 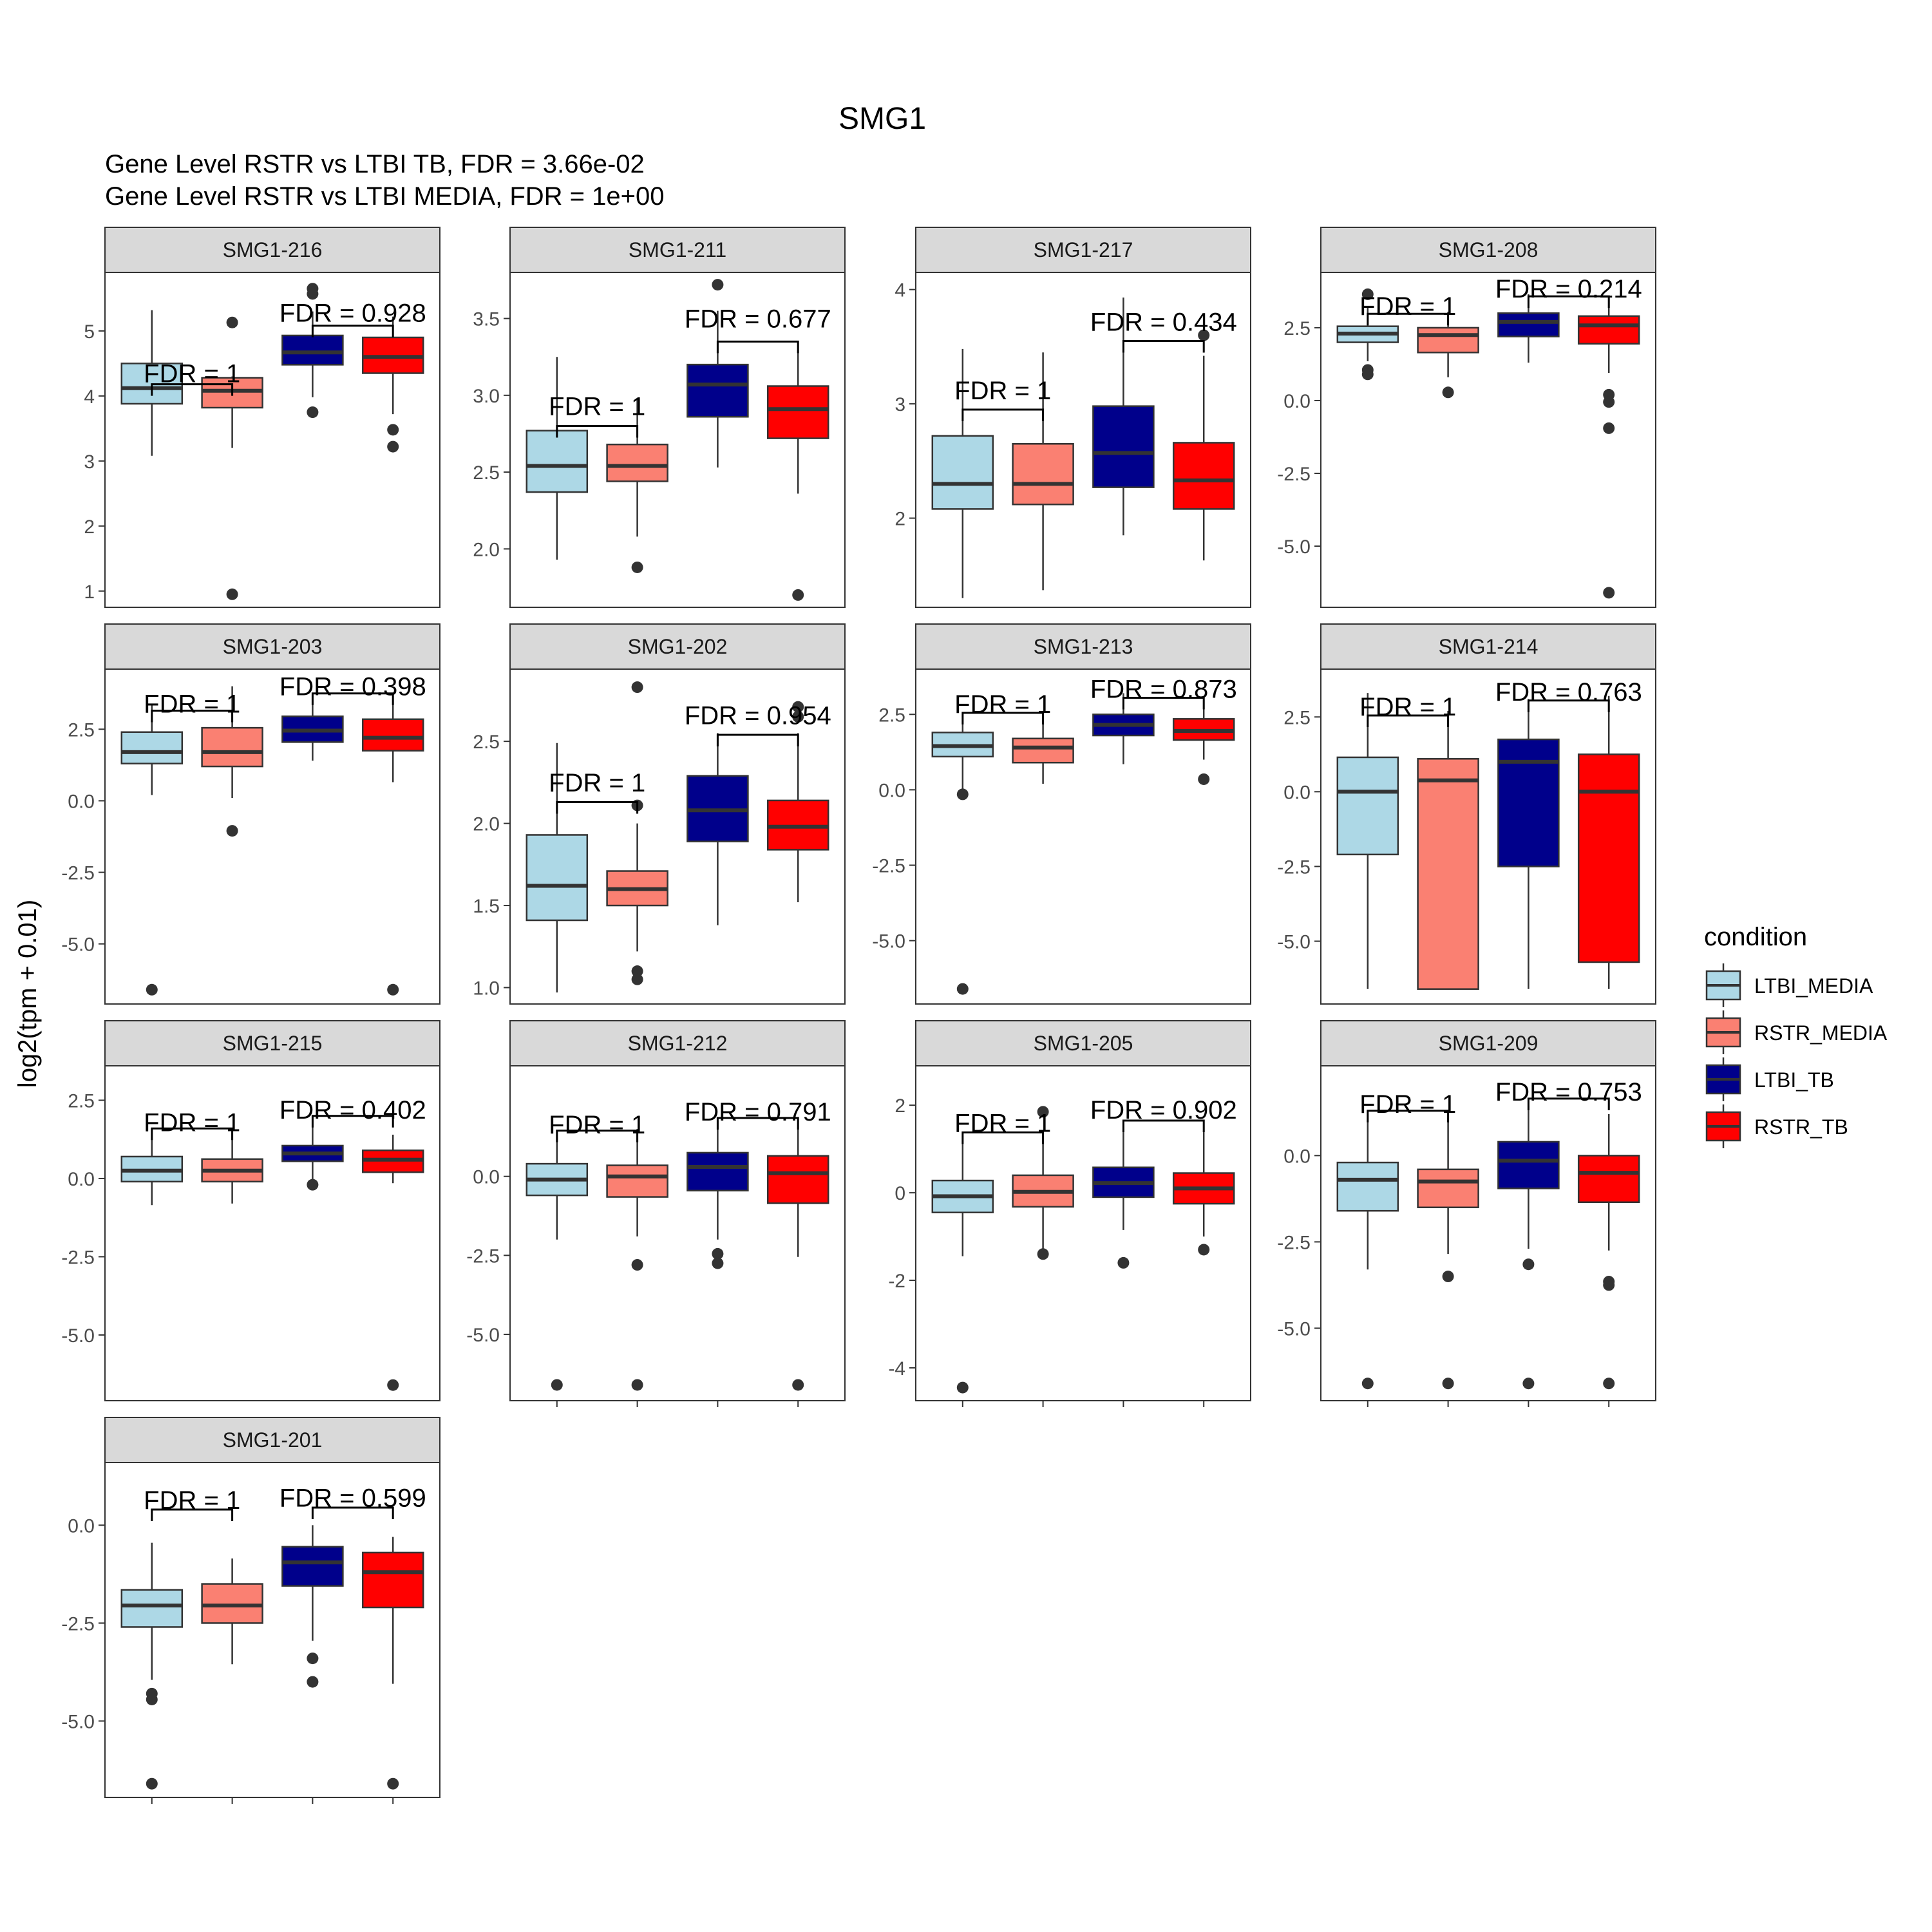 I want to click on facet-strip-label: SMG1-217, so click(x=1083, y=249).